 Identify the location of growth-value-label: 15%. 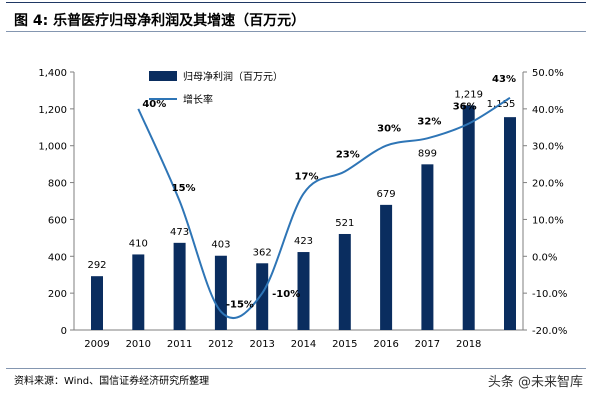
(184, 188).